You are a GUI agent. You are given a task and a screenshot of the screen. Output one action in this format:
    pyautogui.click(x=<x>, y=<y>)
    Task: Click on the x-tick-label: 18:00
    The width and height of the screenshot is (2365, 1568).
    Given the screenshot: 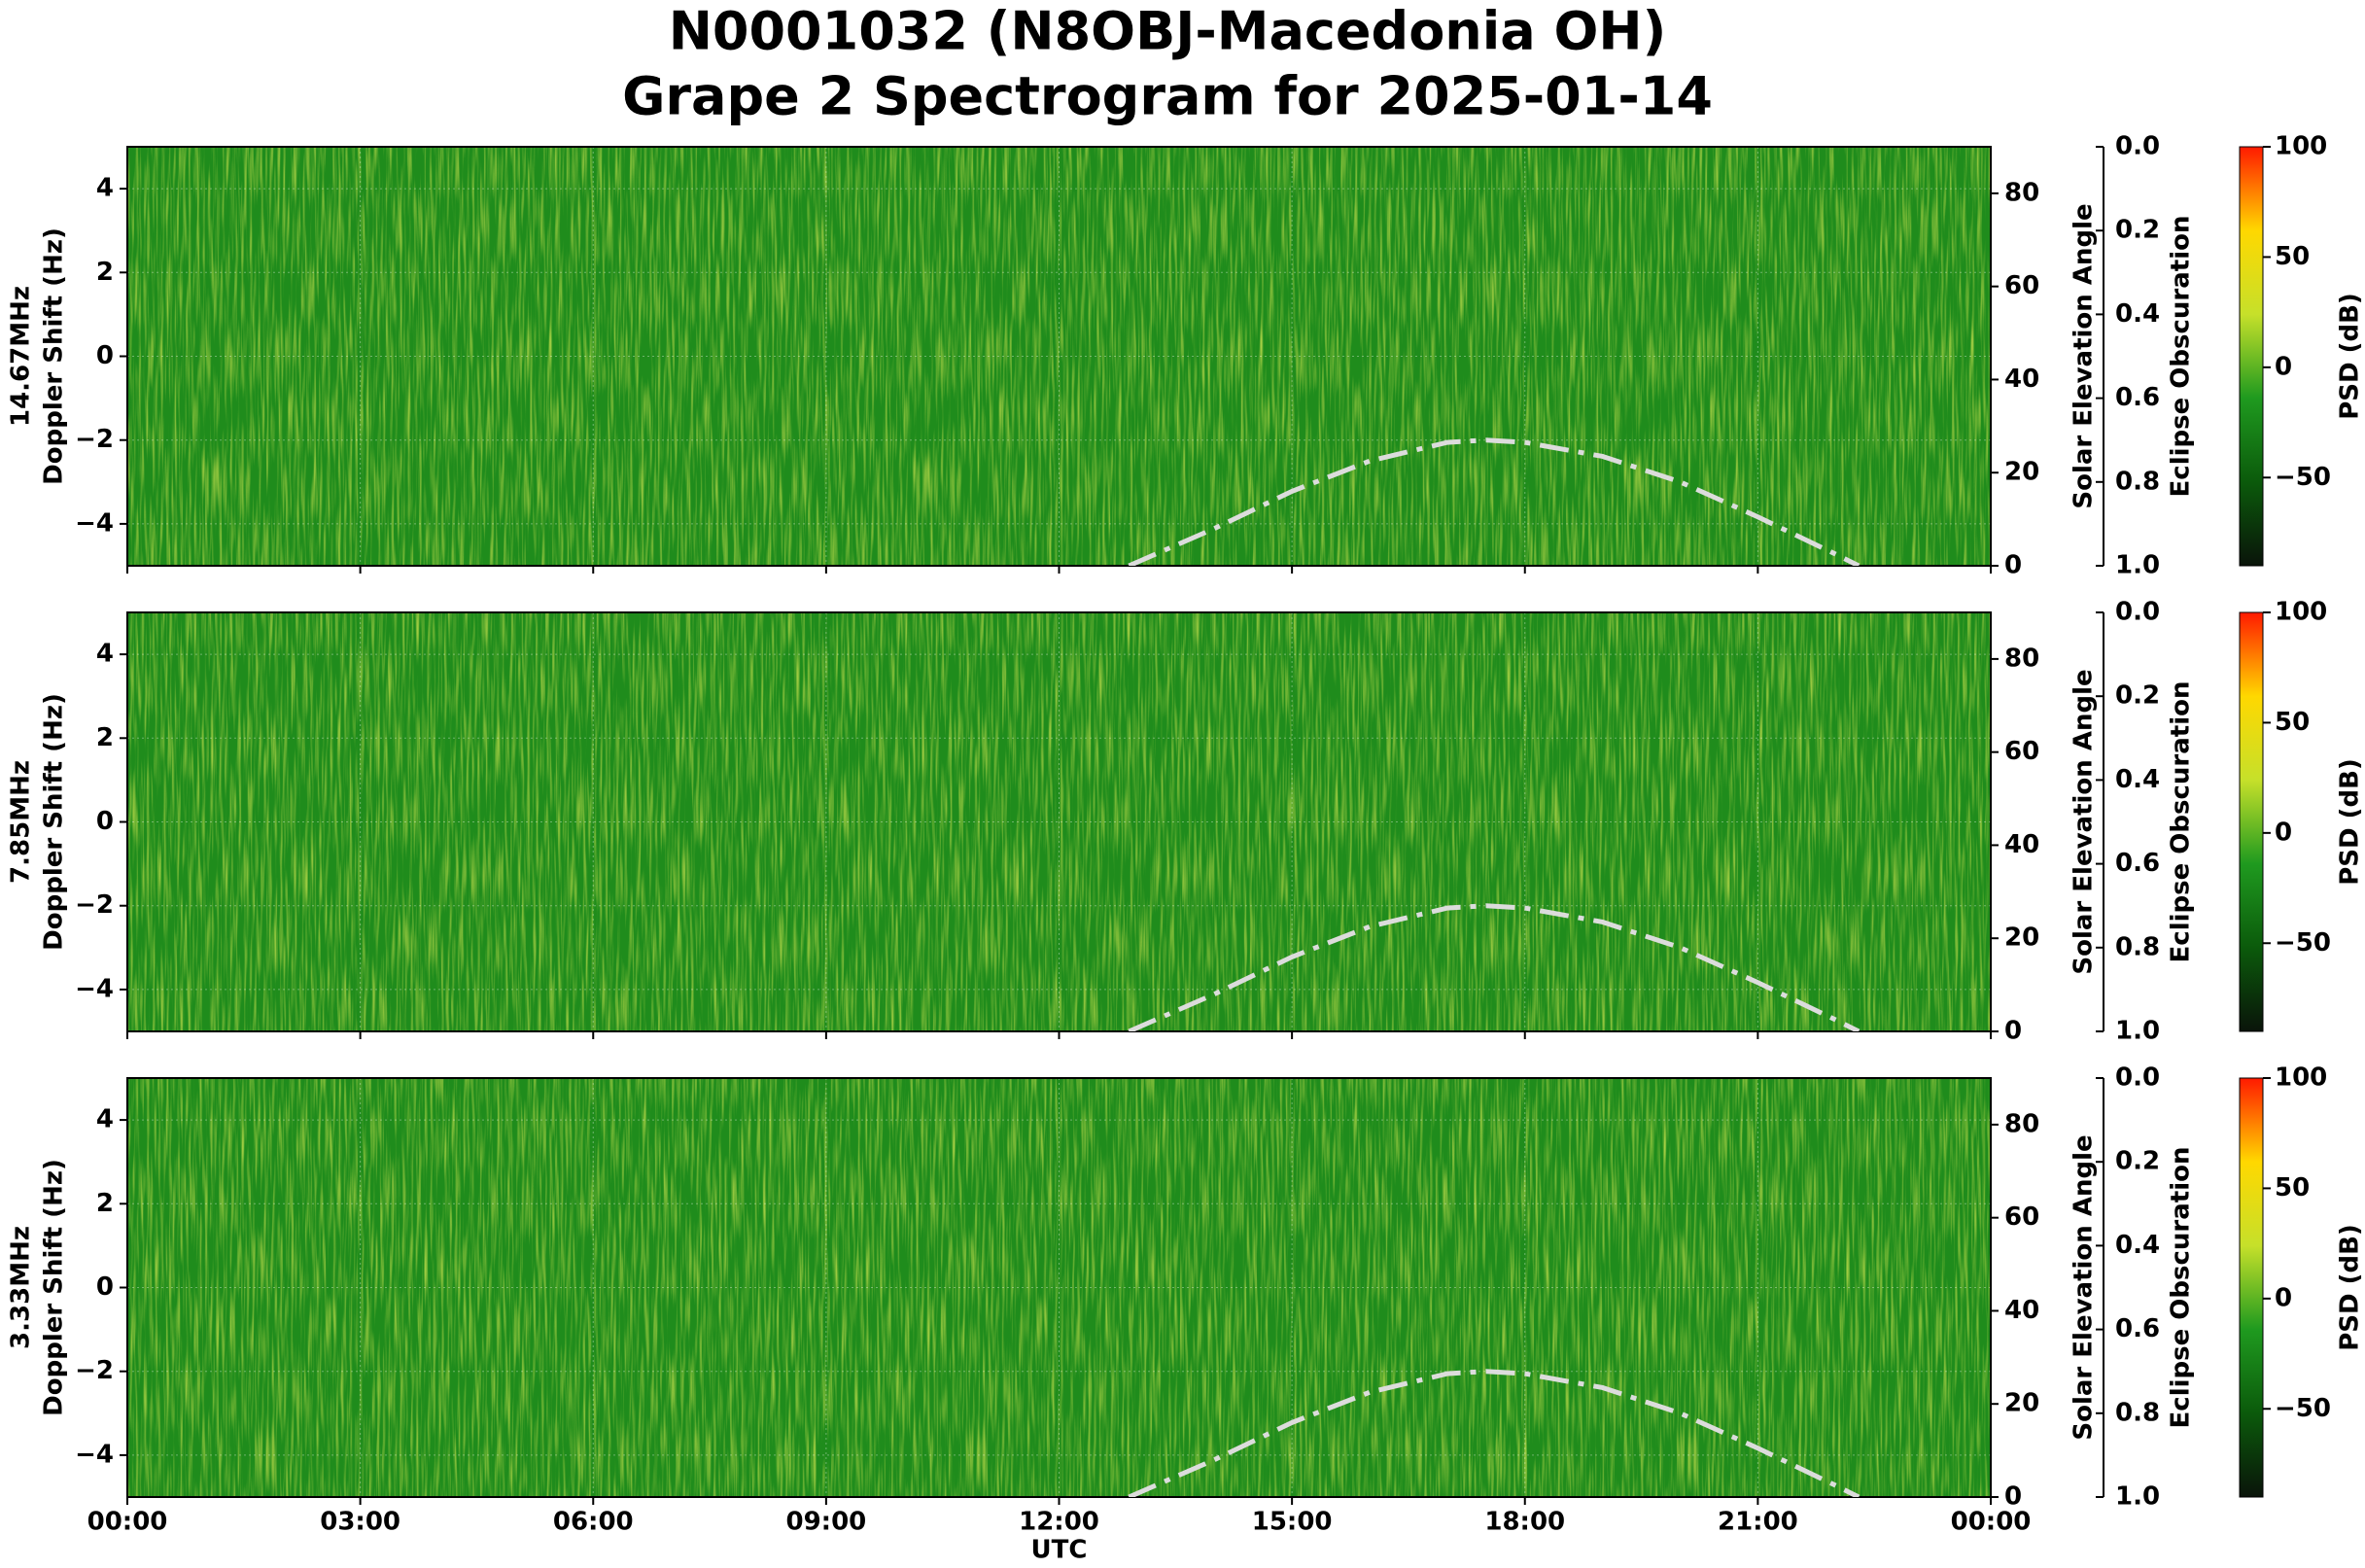 What is the action you would take?
    pyautogui.click(x=1524, y=1522)
    